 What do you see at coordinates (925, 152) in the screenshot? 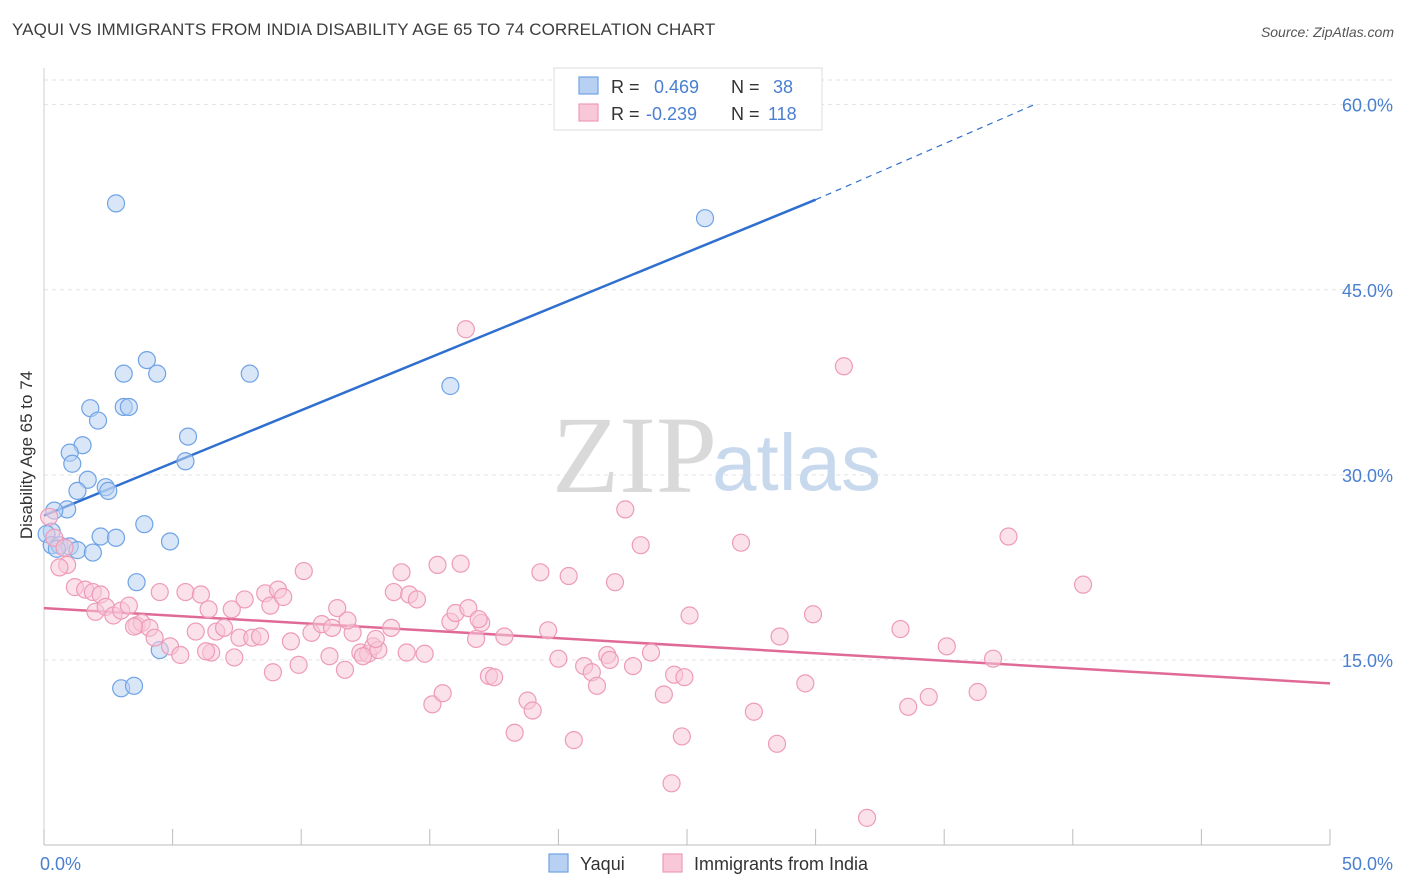
I see `yaqui-trend-extension` at bounding box center [925, 152].